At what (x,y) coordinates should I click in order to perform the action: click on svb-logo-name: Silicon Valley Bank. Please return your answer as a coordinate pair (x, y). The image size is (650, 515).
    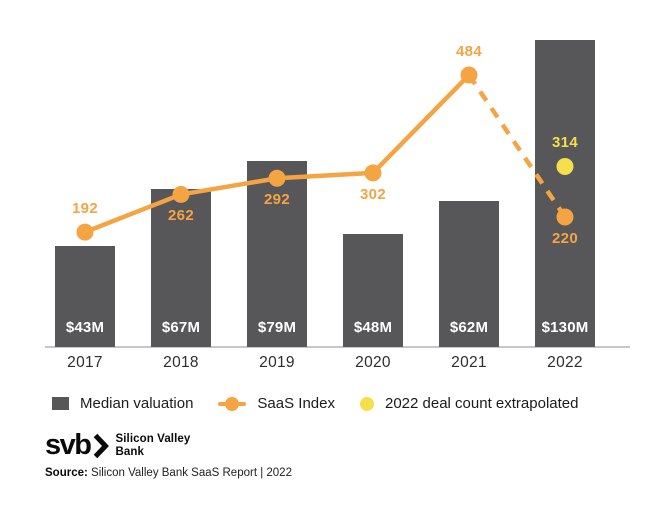
    Looking at the image, I should click on (152, 445).